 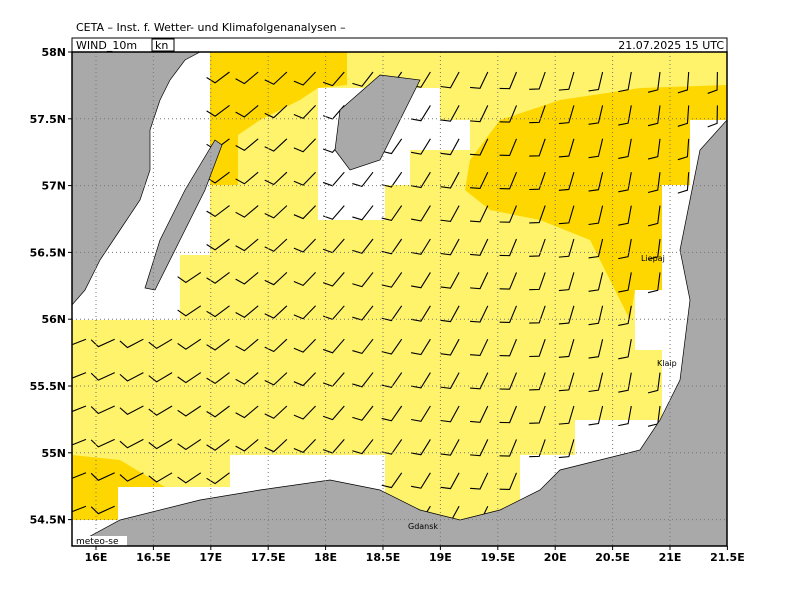 I want to click on lat-label: 56.5N, so click(x=48, y=252).